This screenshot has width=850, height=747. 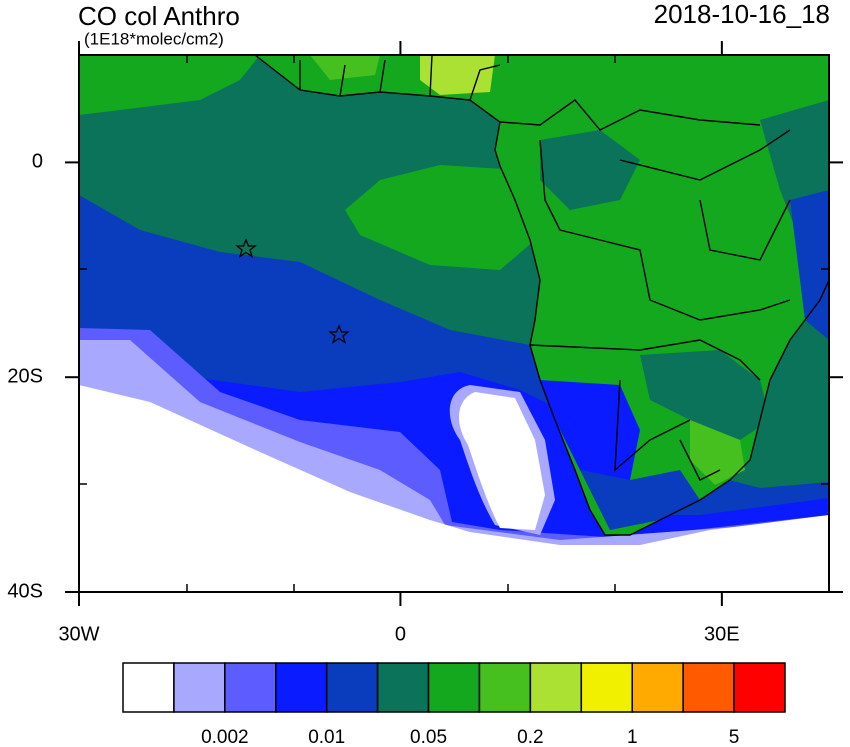 I want to click on colorbar-label: 1, so click(x=632, y=737).